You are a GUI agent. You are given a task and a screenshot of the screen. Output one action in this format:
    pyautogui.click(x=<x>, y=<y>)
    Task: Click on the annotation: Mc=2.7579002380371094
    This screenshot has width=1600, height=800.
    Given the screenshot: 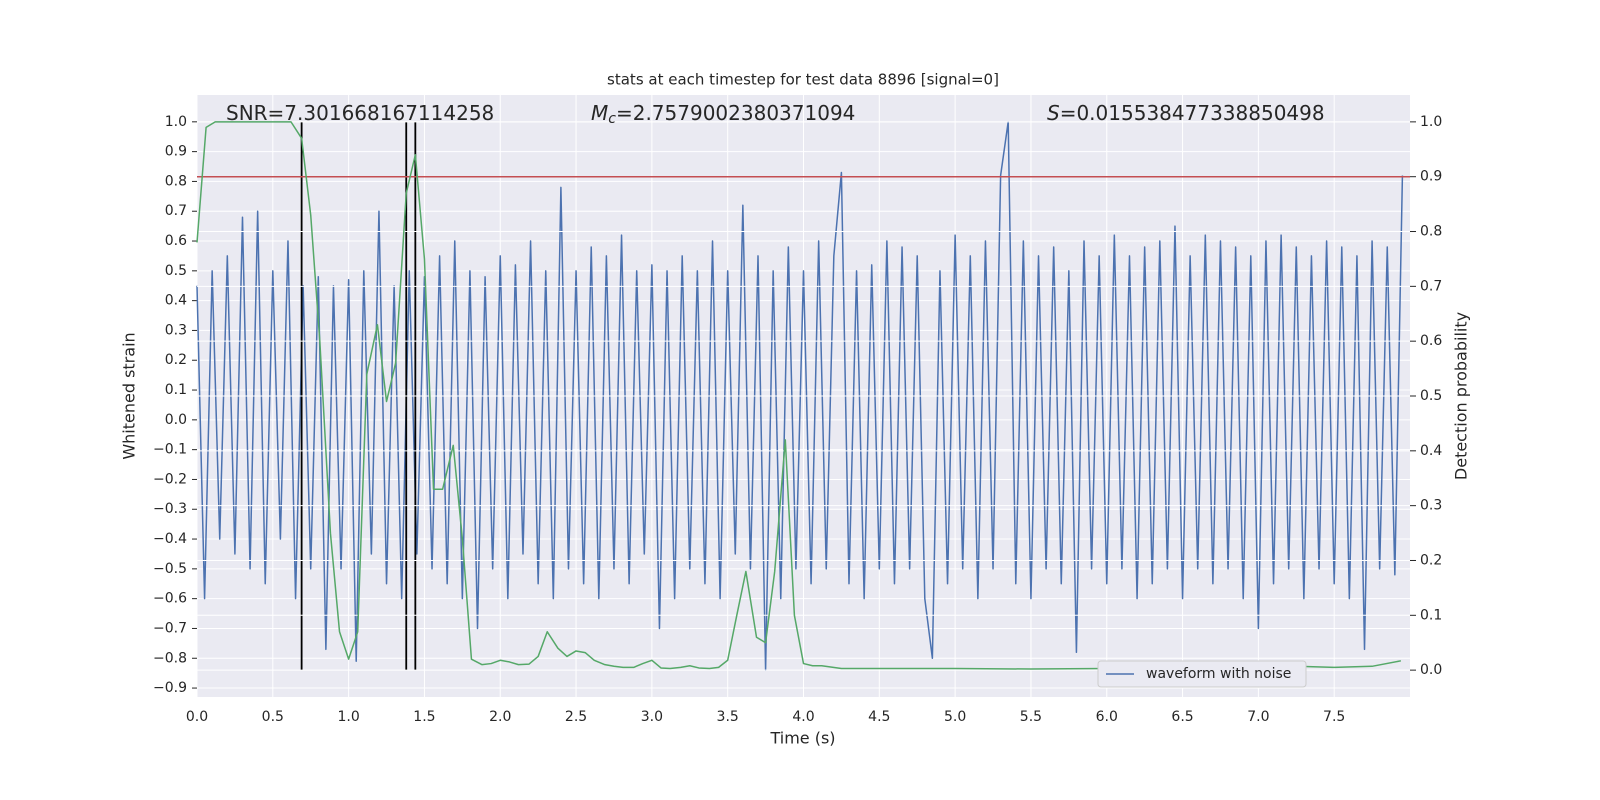 What is the action you would take?
    pyautogui.click(x=723, y=114)
    